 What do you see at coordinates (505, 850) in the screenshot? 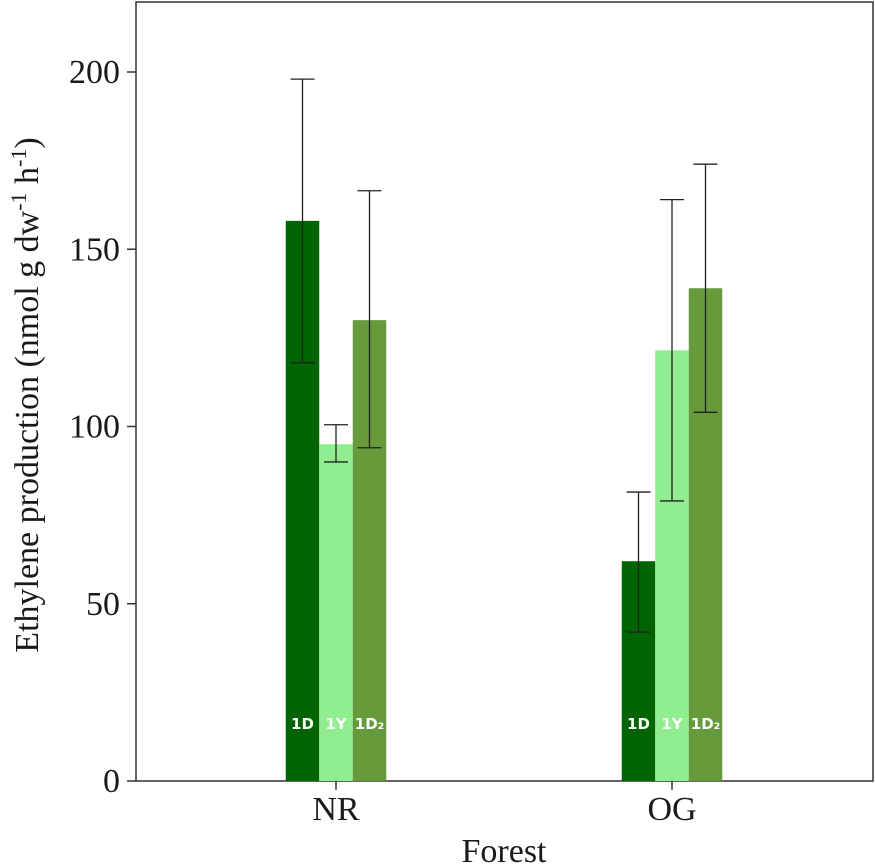
I see `x-axis-title: Forest` at bounding box center [505, 850].